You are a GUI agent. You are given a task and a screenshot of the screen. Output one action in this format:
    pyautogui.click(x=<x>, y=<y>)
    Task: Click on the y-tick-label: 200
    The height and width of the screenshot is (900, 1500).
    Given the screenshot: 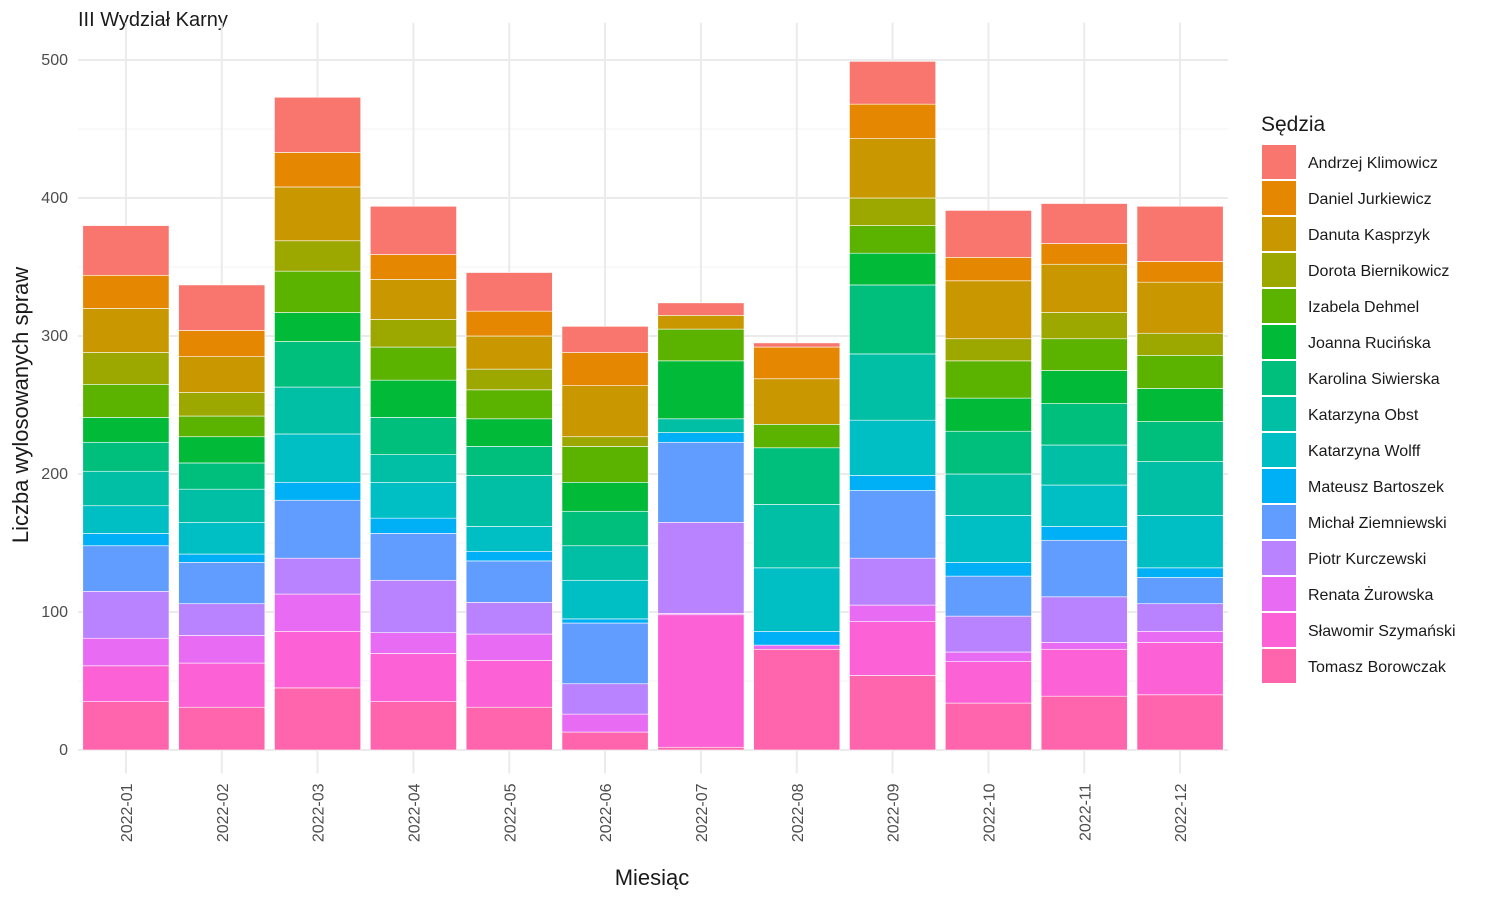 What is the action you would take?
    pyautogui.click(x=54, y=474)
    